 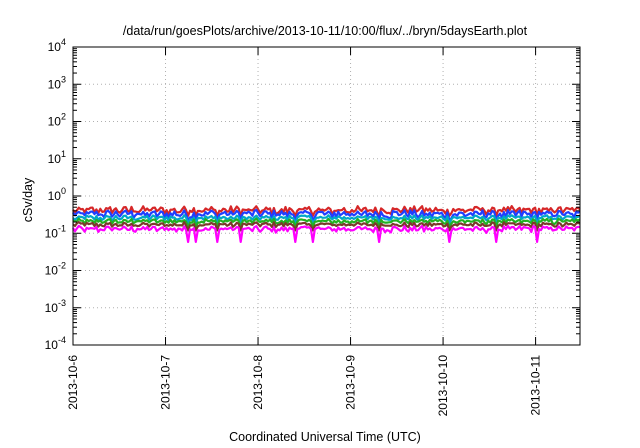 I want to click on y-tick-exponent: 4, so click(x=63, y=42).